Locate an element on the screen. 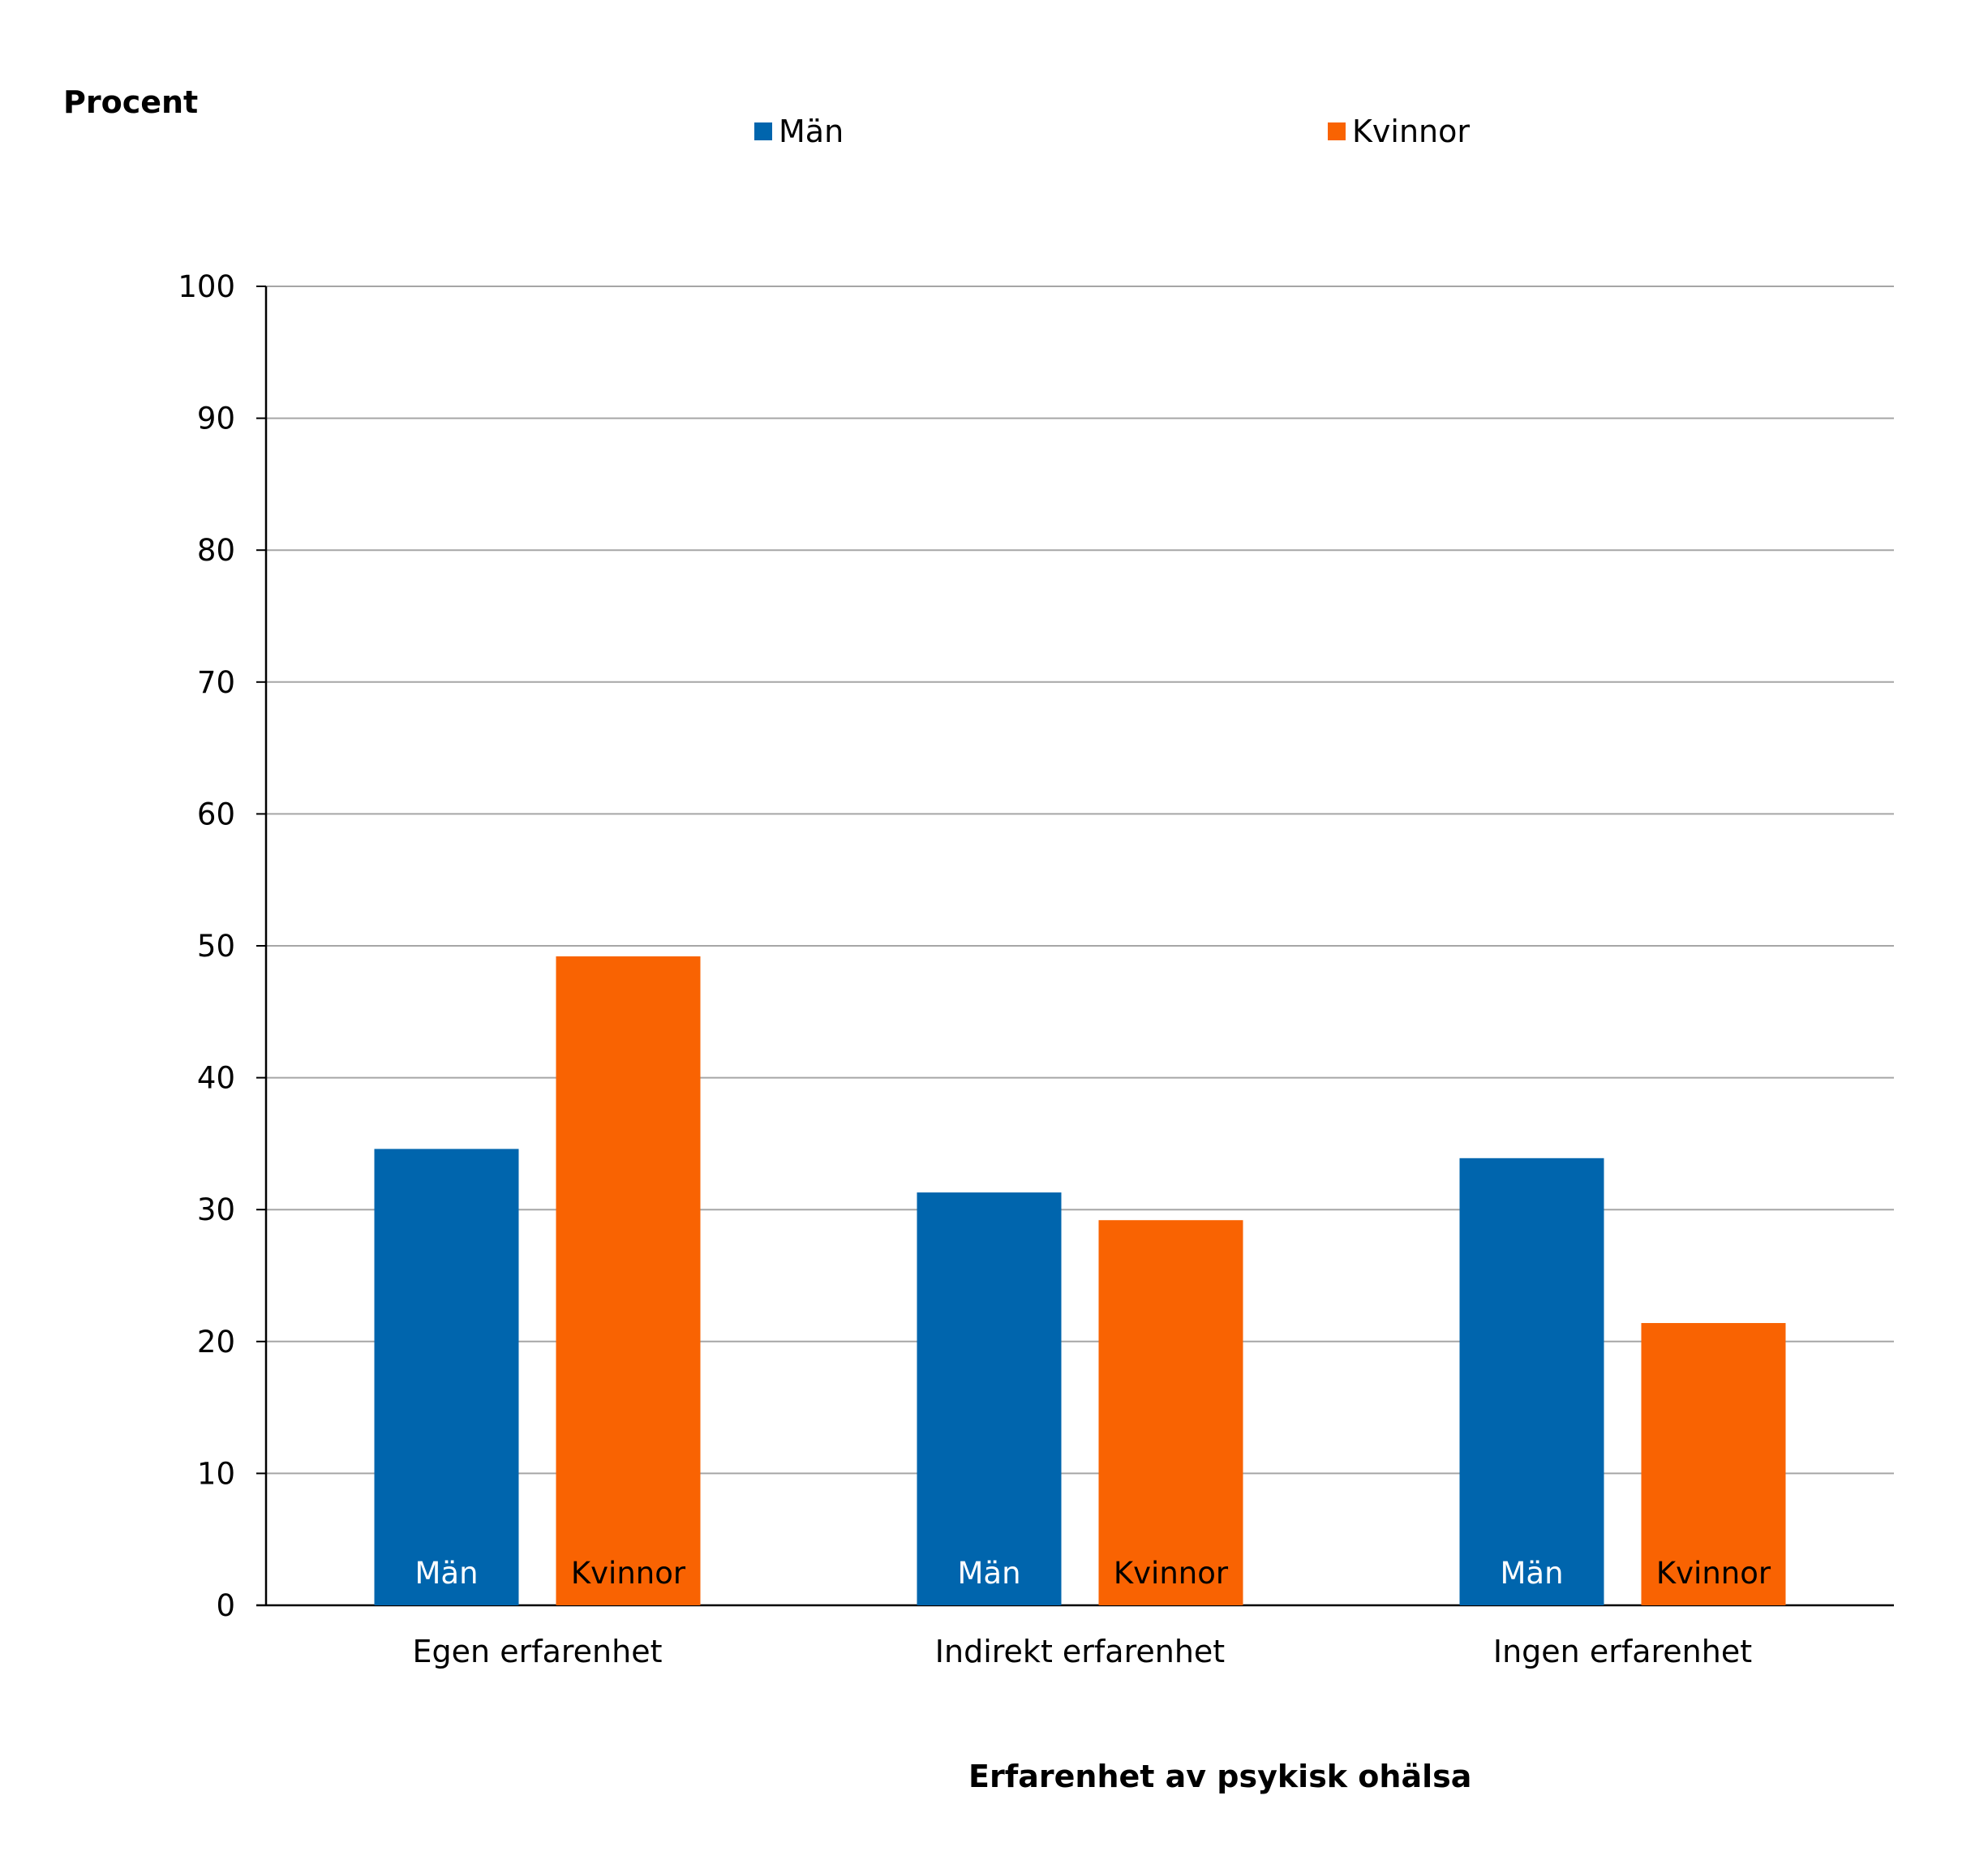 Image resolution: width=1988 pixels, height=1860 pixels. y-tick-label: 40 is located at coordinates (216, 1078).